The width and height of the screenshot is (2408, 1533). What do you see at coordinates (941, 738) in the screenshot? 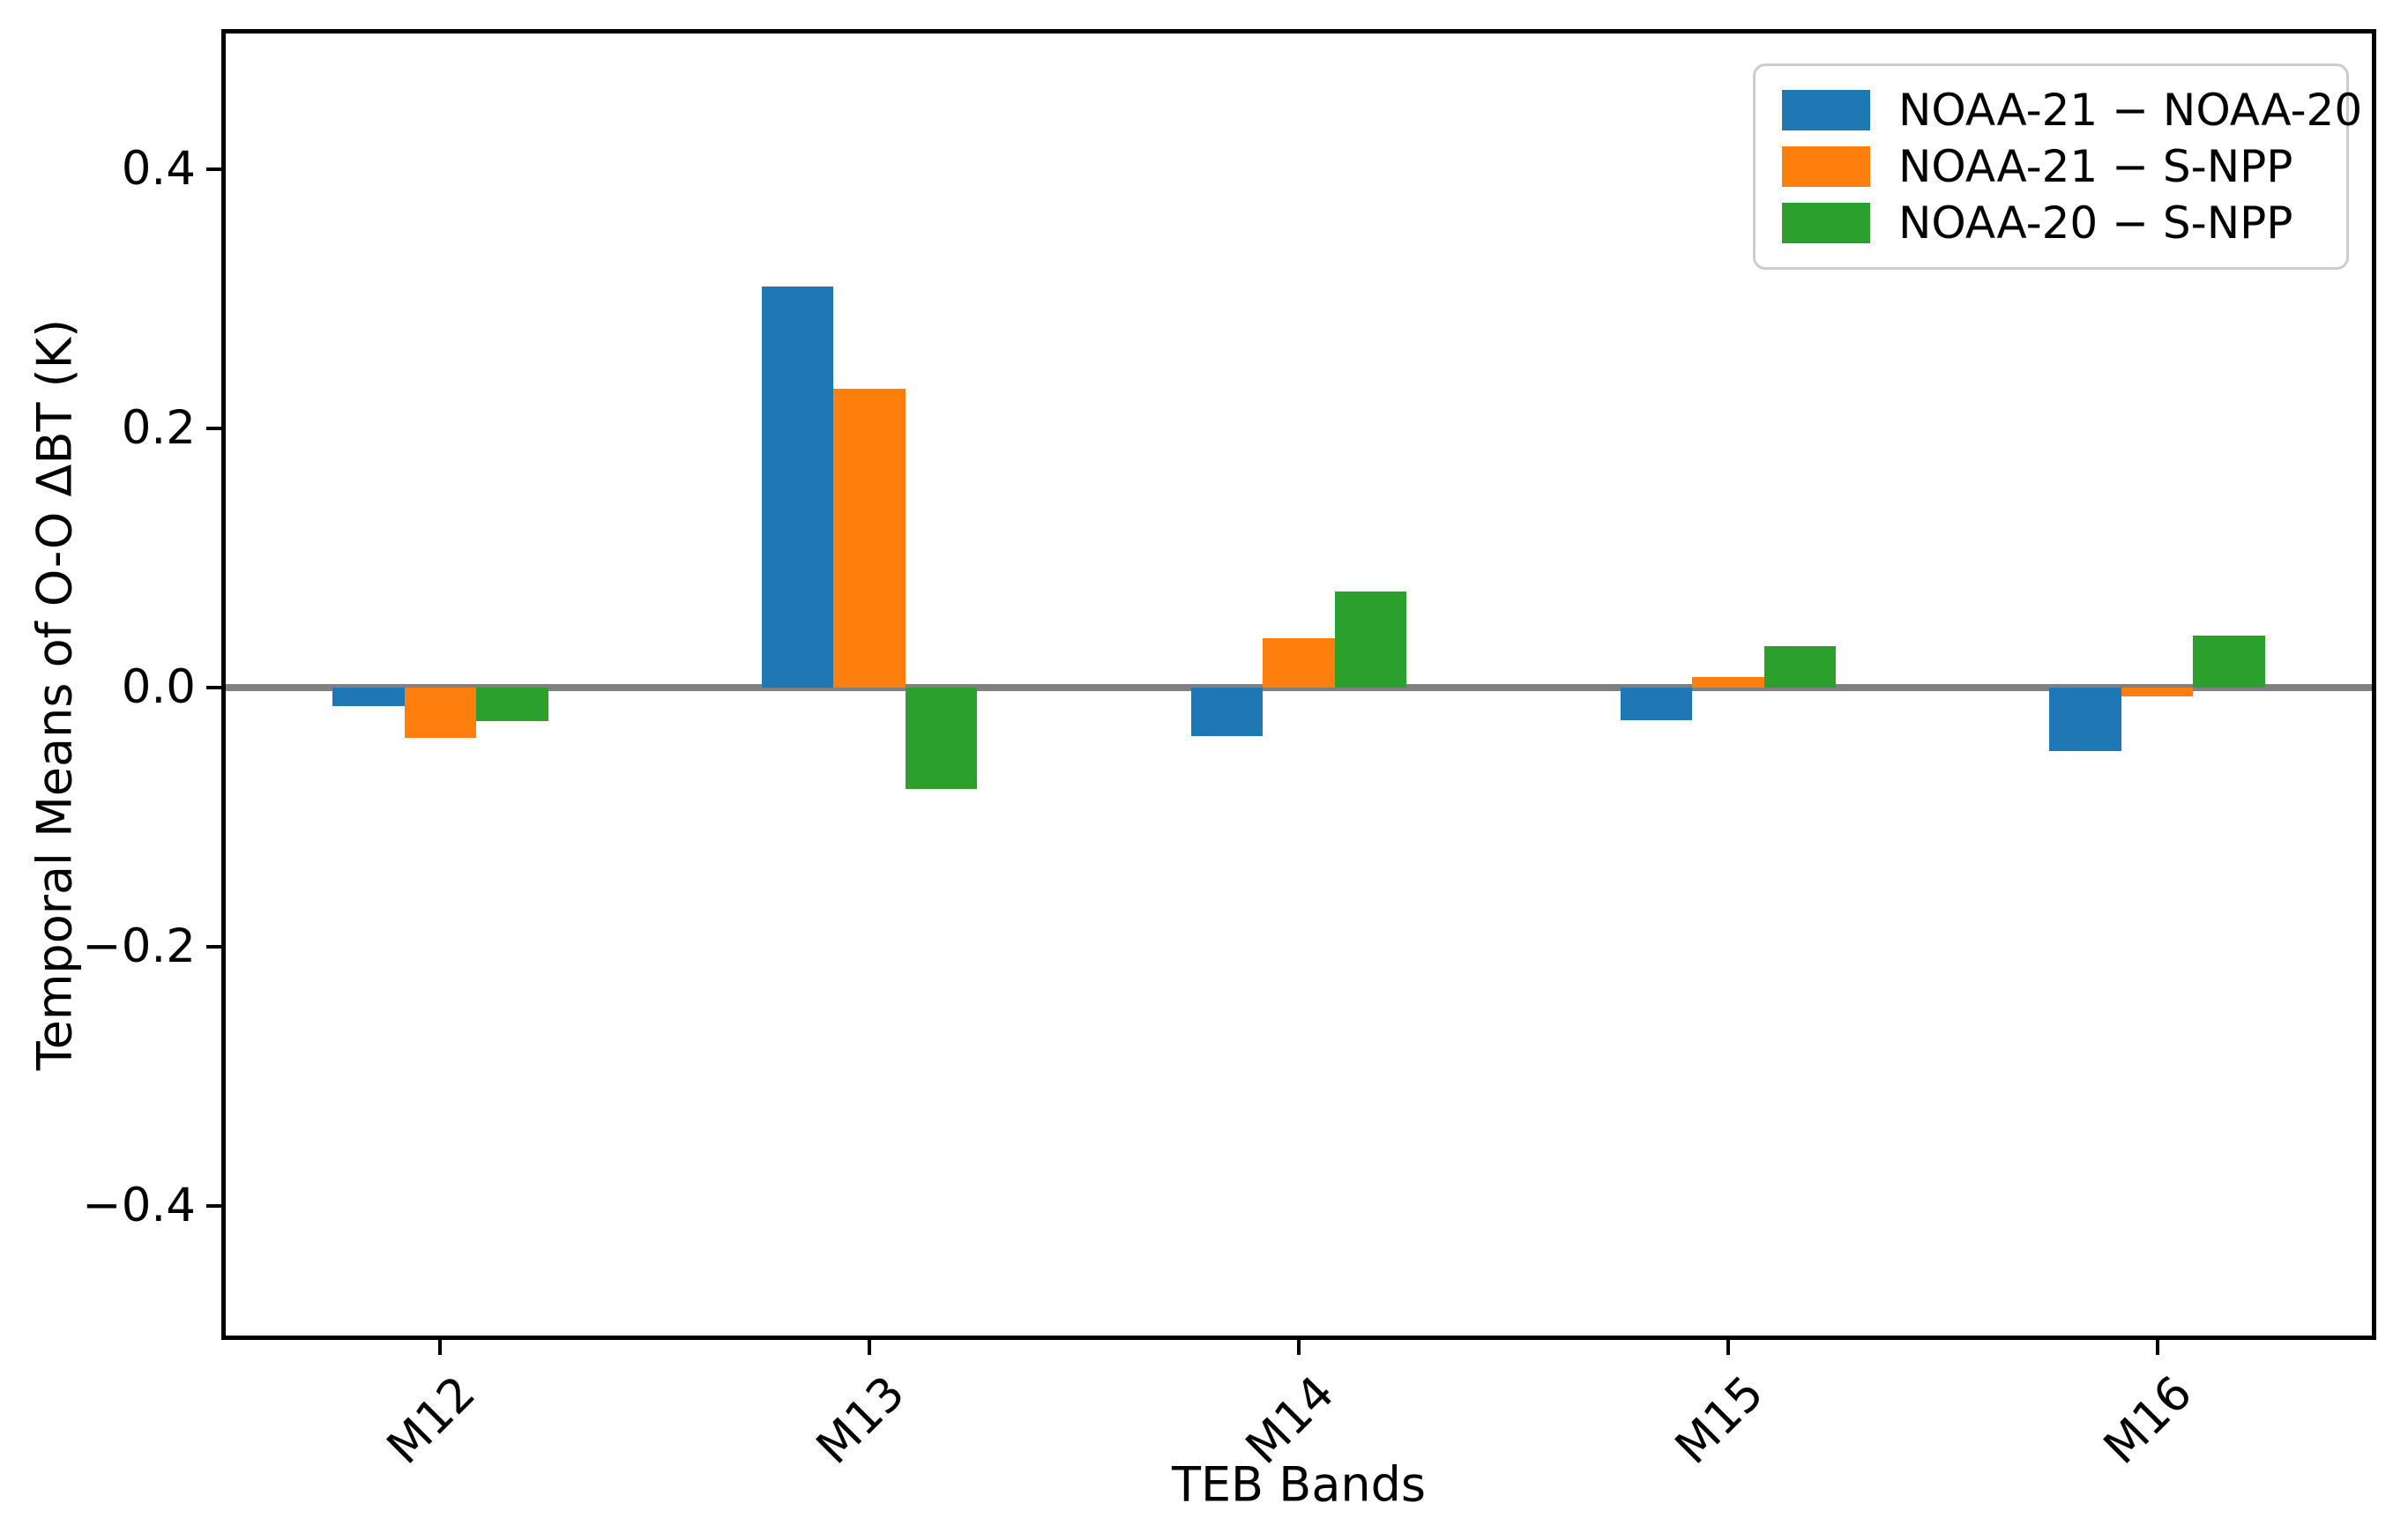
I see `bar-M13-series2` at bounding box center [941, 738].